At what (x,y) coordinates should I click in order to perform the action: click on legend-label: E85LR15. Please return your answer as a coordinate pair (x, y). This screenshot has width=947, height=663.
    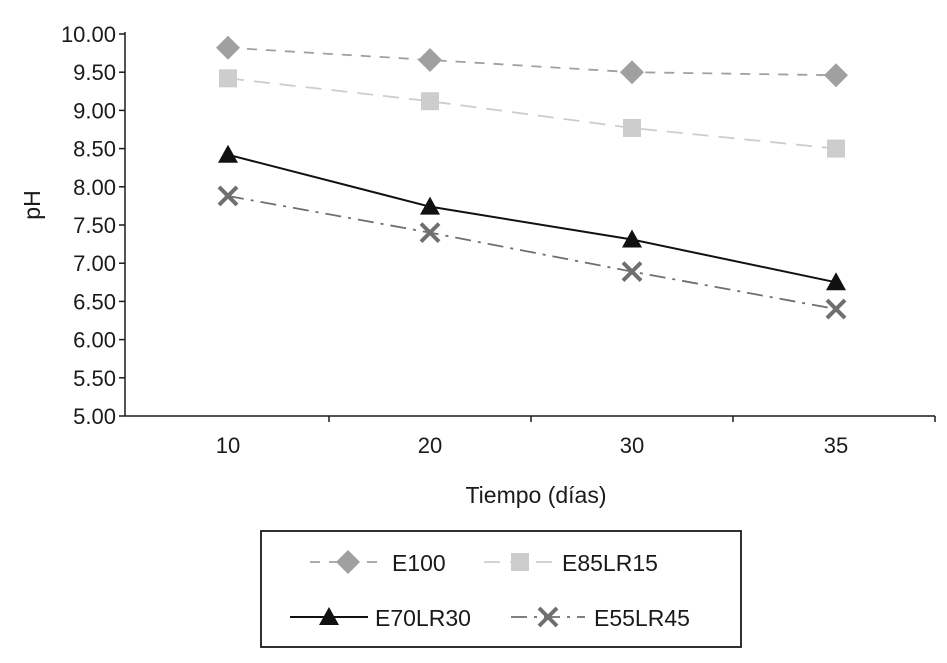
    Looking at the image, I should click on (610, 563).